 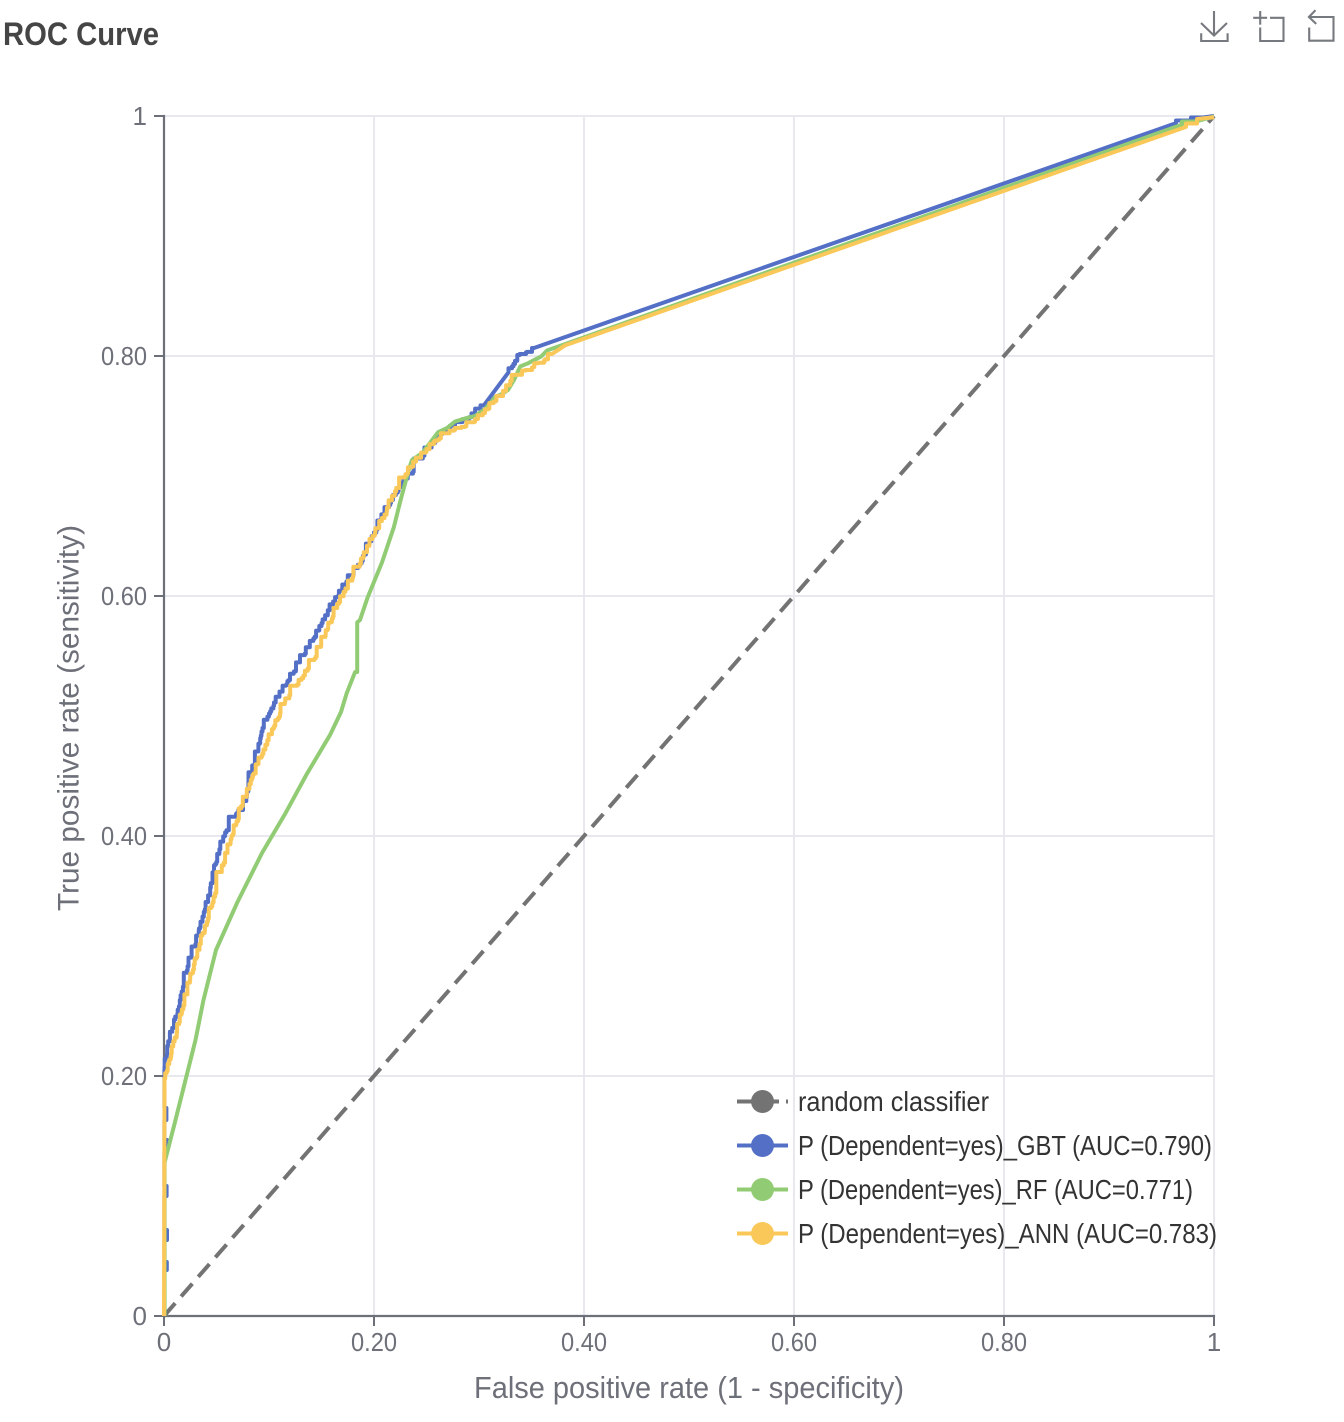 What do you see at coordinates (1007, 1233) in the screenshot?
I see `svg-text:P (Dependent=yes)_ANN (AUC=0.7: P (Dependent=yes)_ANN (AUC=0.783)` at bounding box center [1007, 1233].